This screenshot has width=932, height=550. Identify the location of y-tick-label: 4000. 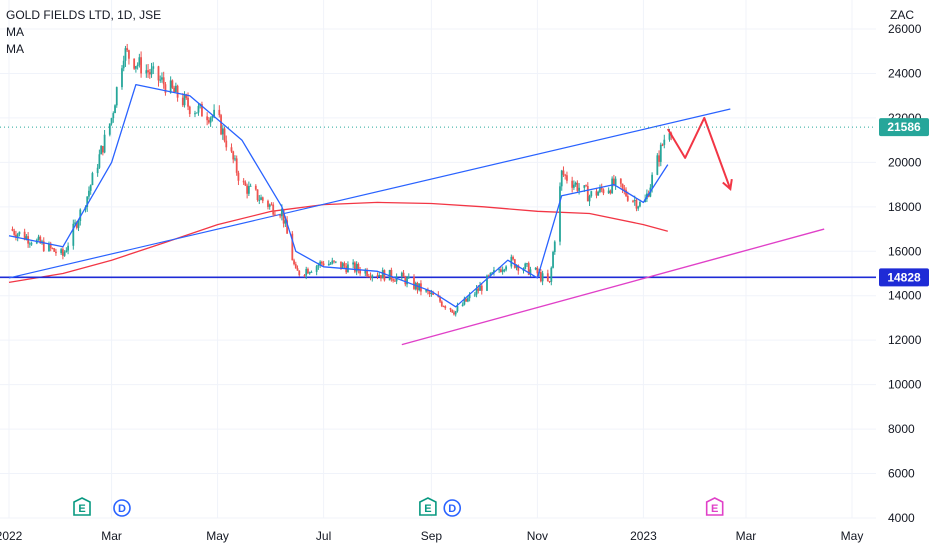
(901, 518).